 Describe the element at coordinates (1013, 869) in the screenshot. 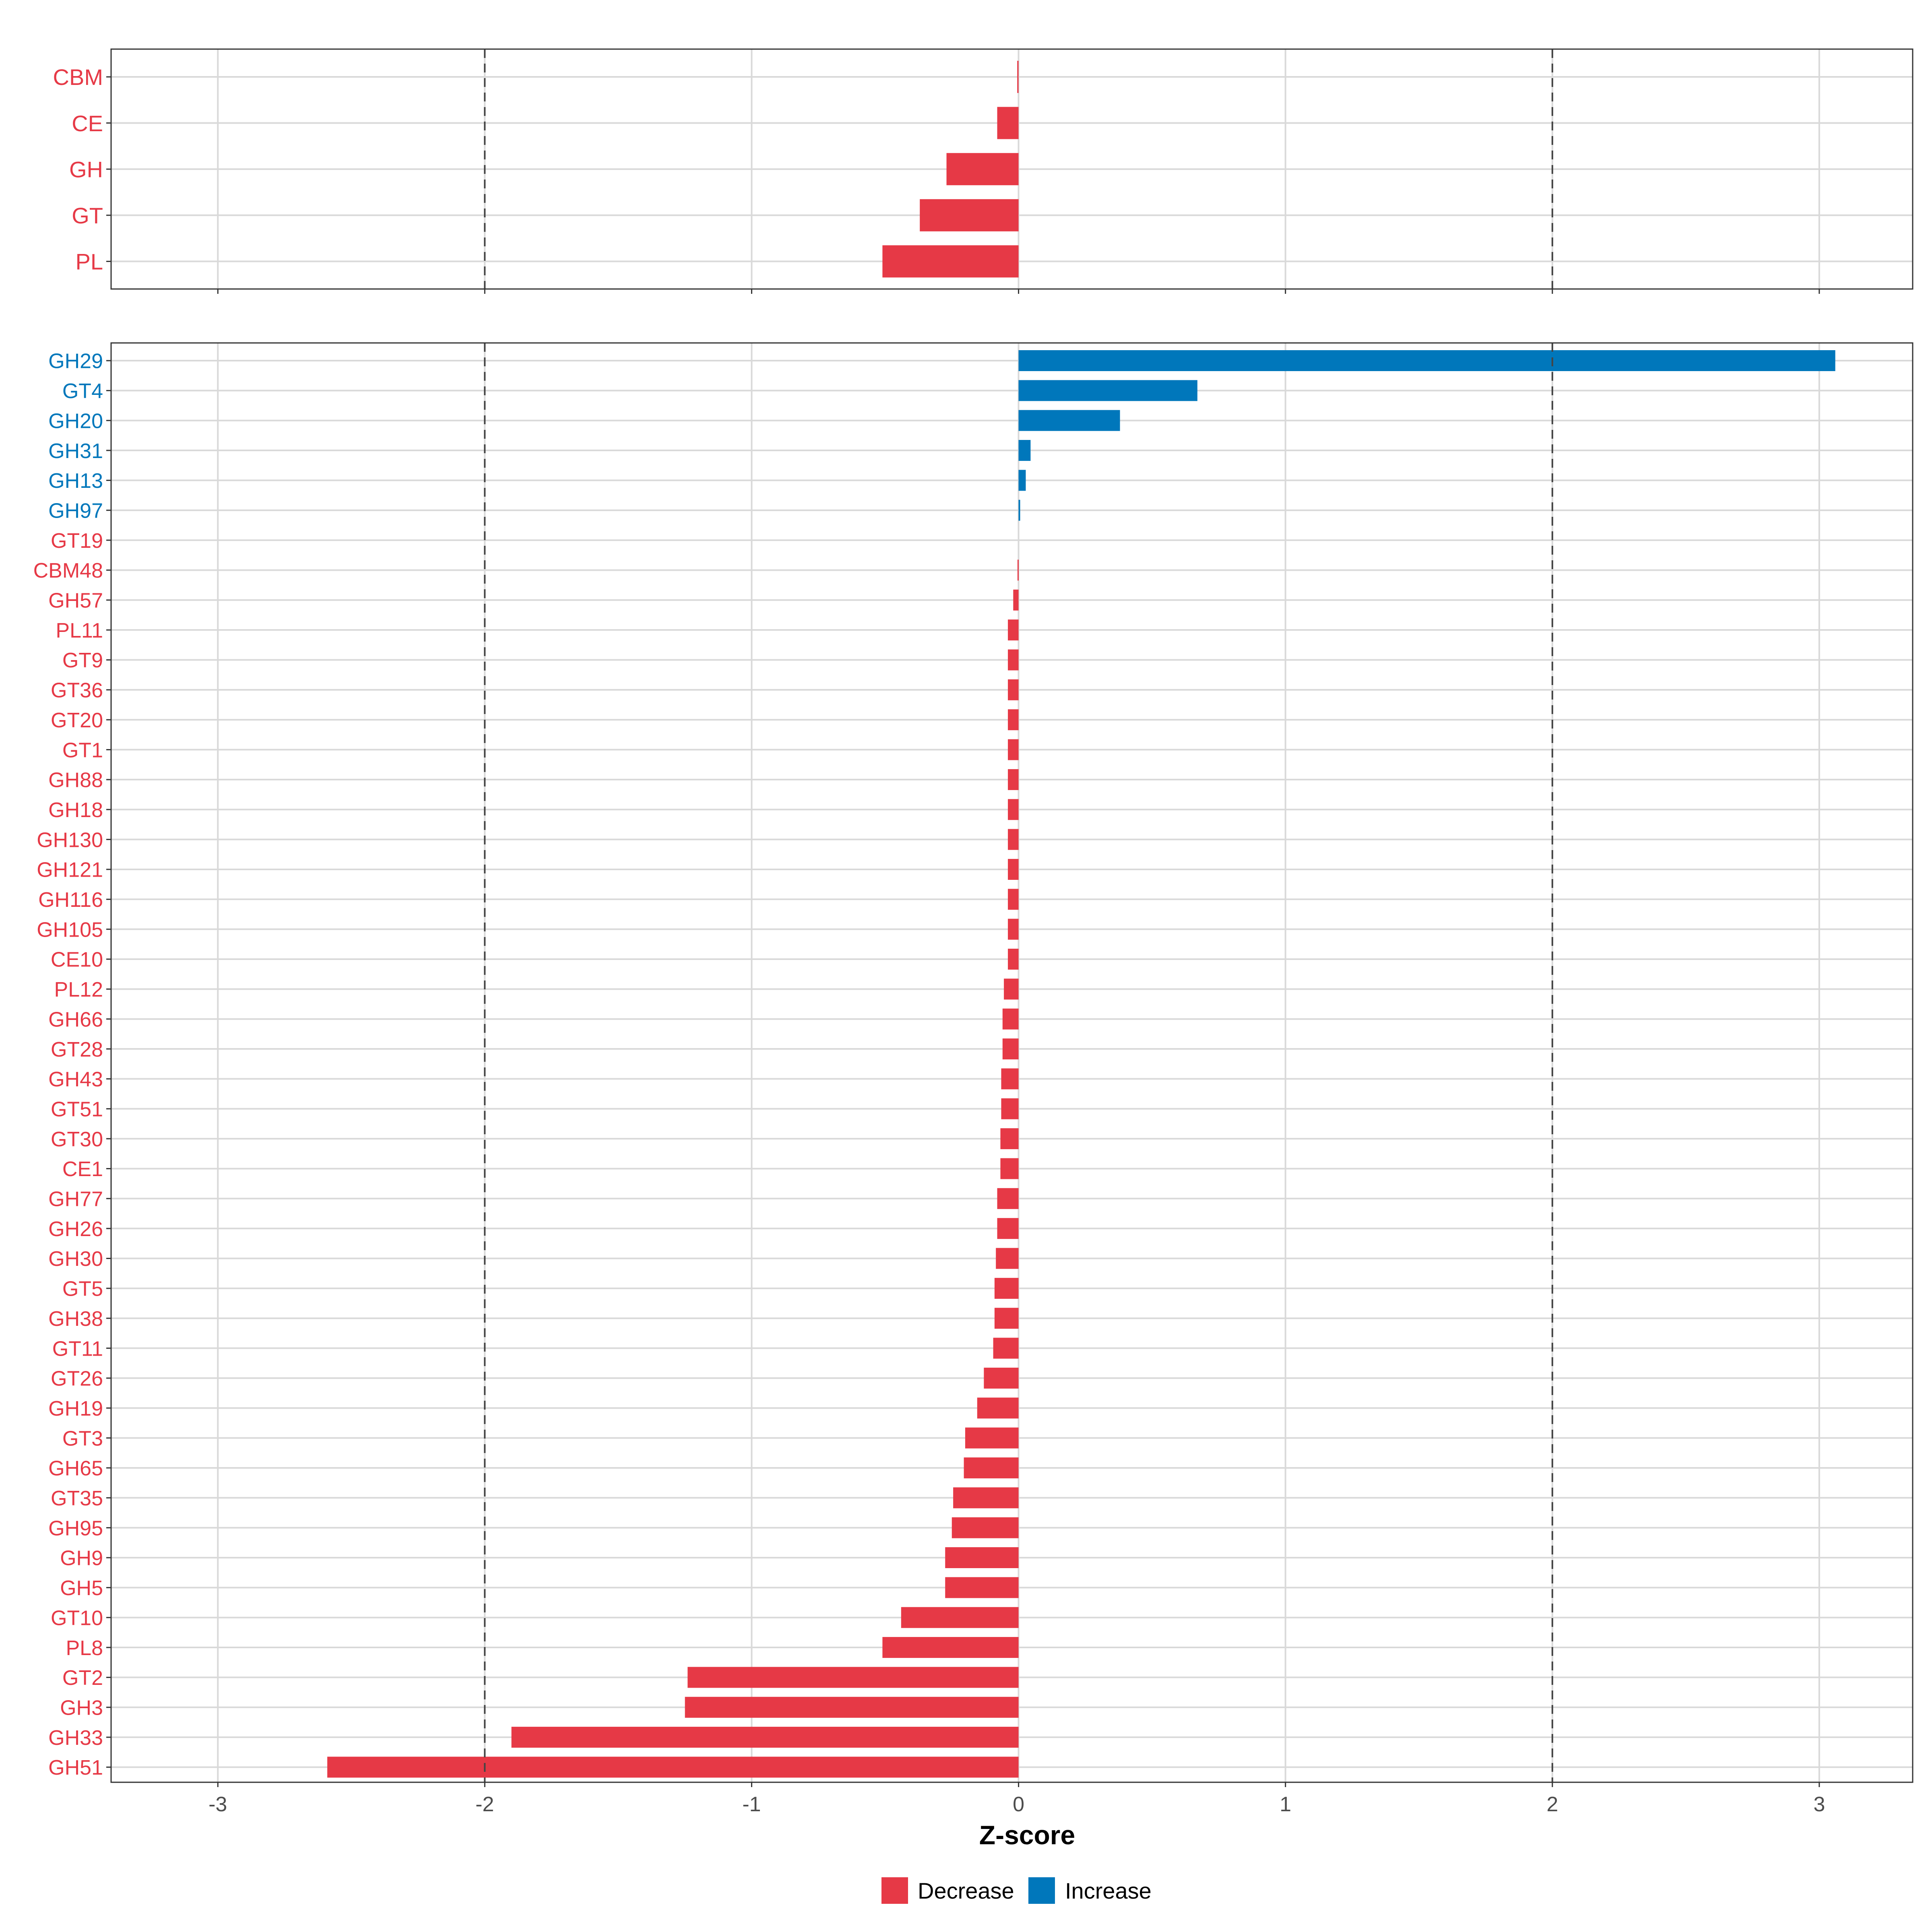

I see `bar-gh121` at that location.